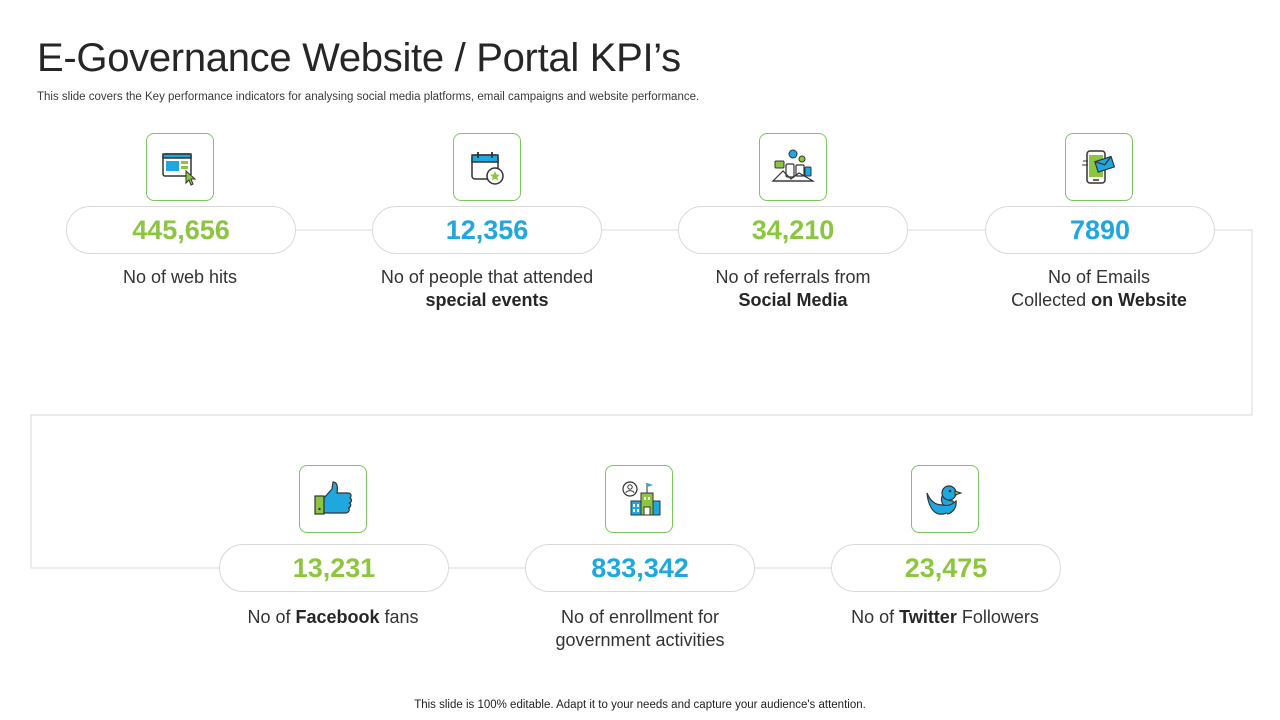 The image size is (1280, 720). I want to click on kpi-icon-box-web-hits, so click(180, 167).